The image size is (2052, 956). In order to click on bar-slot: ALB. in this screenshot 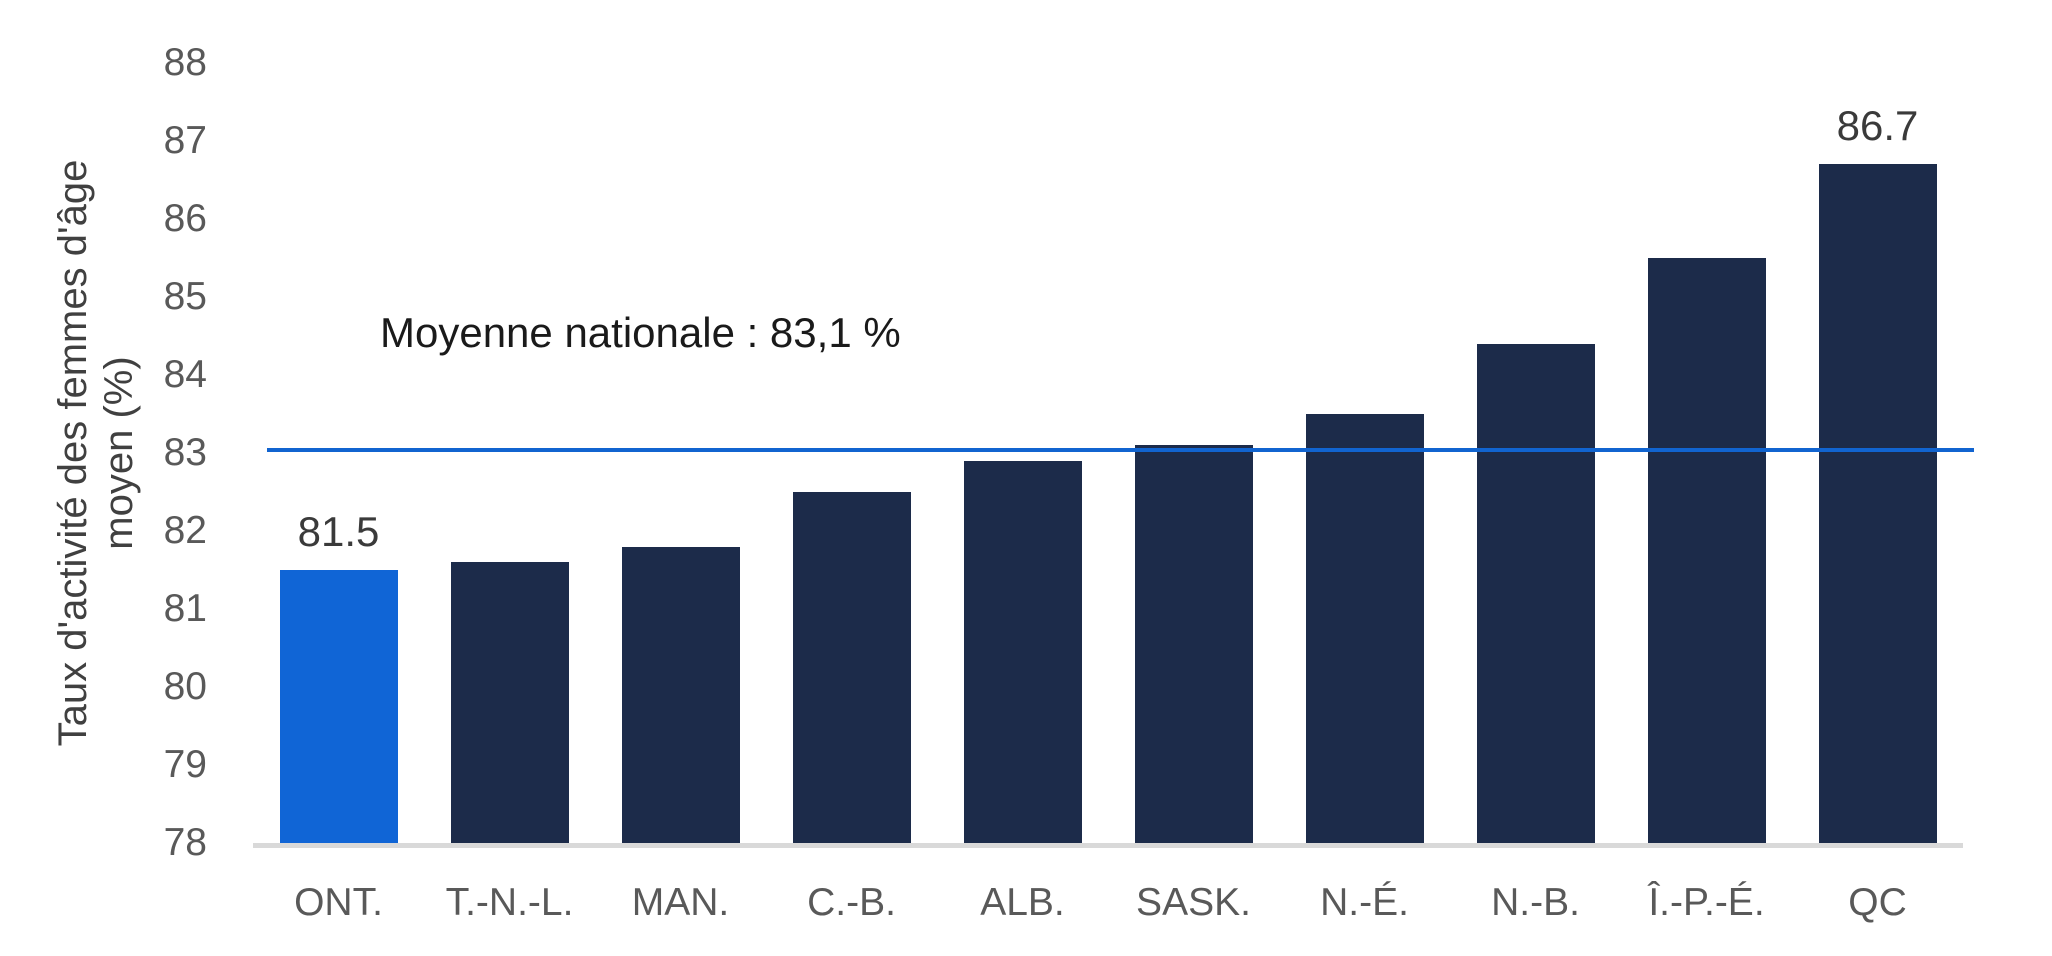, I will do `click(1022, 493)`.